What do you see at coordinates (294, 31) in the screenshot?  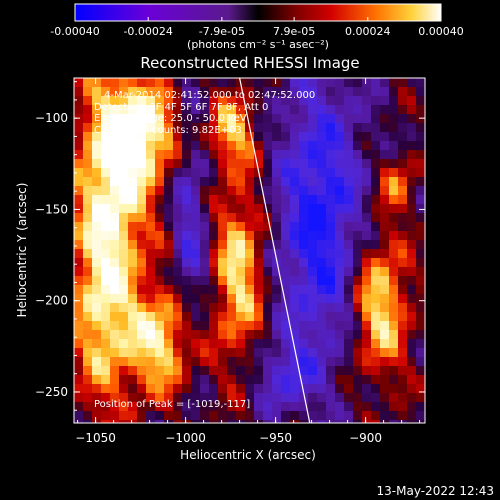 I see `colorbar-tick-label: 7.9e-05` at bounding box center [294, 31].